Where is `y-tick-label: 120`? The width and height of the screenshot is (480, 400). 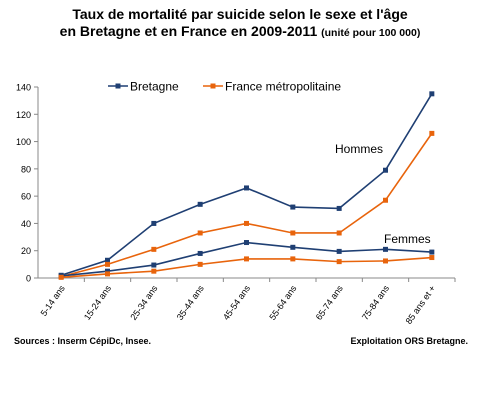
y-tick-label: 120 is located at coordinates (23, 115).